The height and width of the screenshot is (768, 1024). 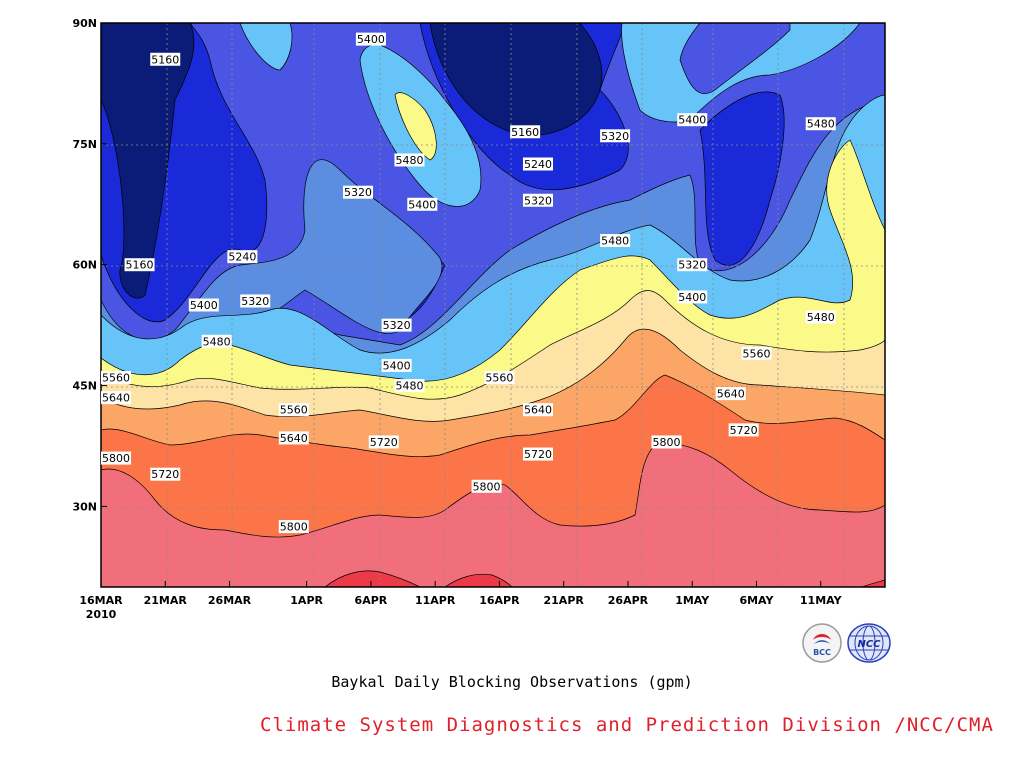 I want to click on chart-title: Baykal Daily Blocking Observations (gpm), so click(x=512, y=682).